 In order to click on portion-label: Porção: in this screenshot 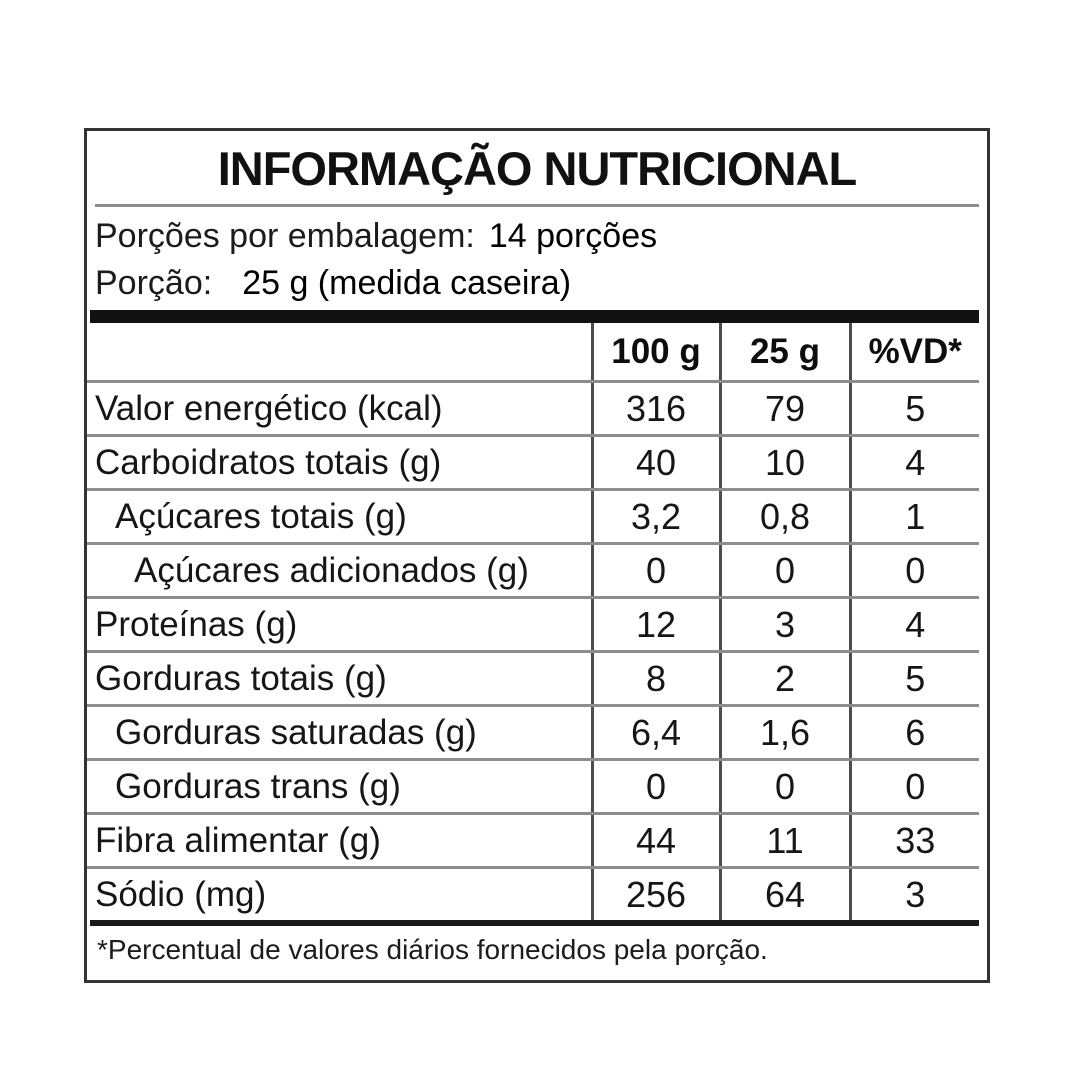, I will do `click(154, 283)`.